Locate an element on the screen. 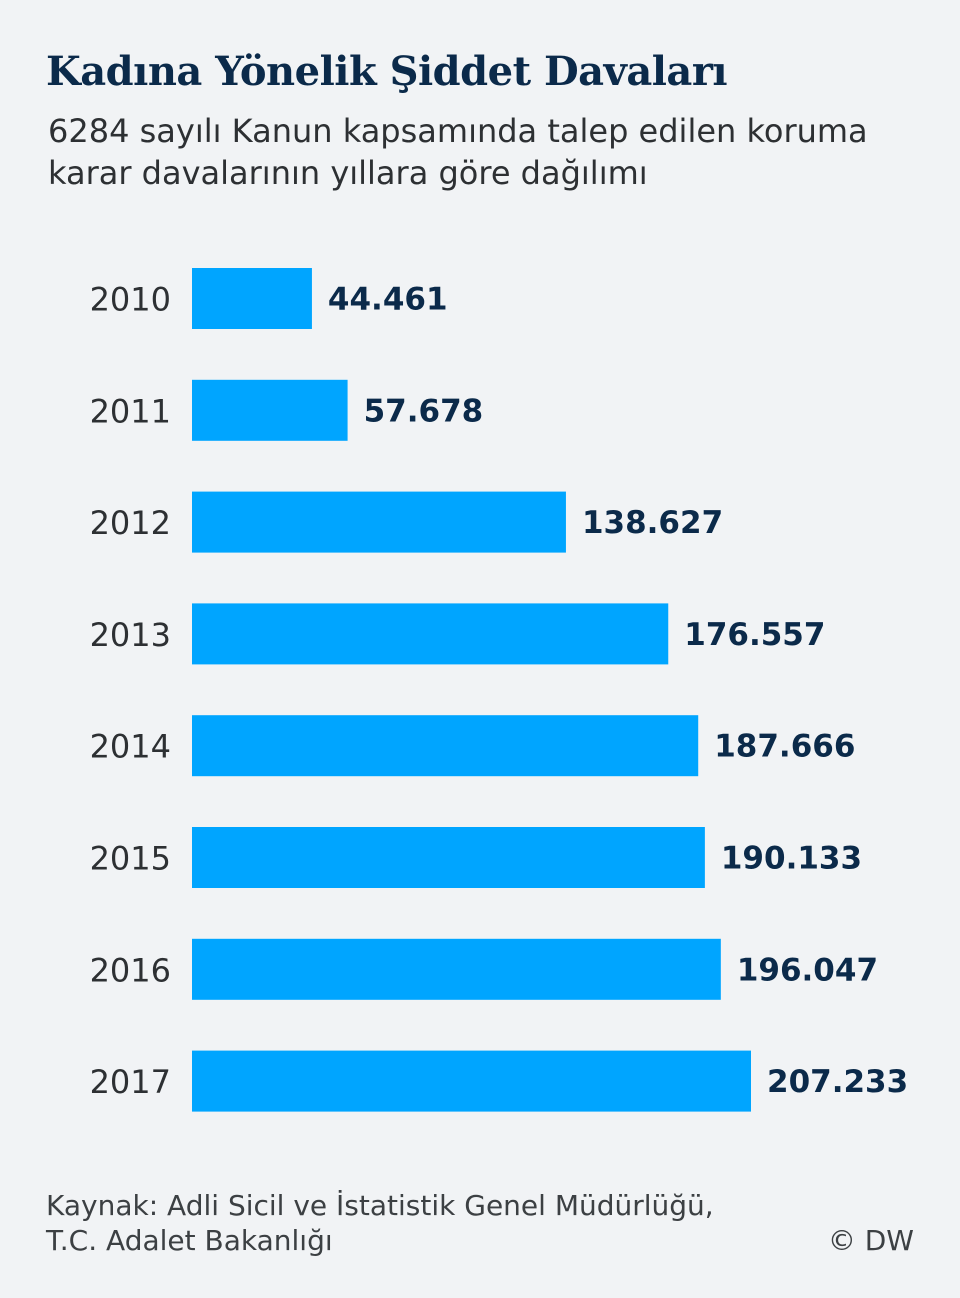 This screenshot has height=1298, width=960. value-label-2012: 138.627 is located at coordinates (652, 523).